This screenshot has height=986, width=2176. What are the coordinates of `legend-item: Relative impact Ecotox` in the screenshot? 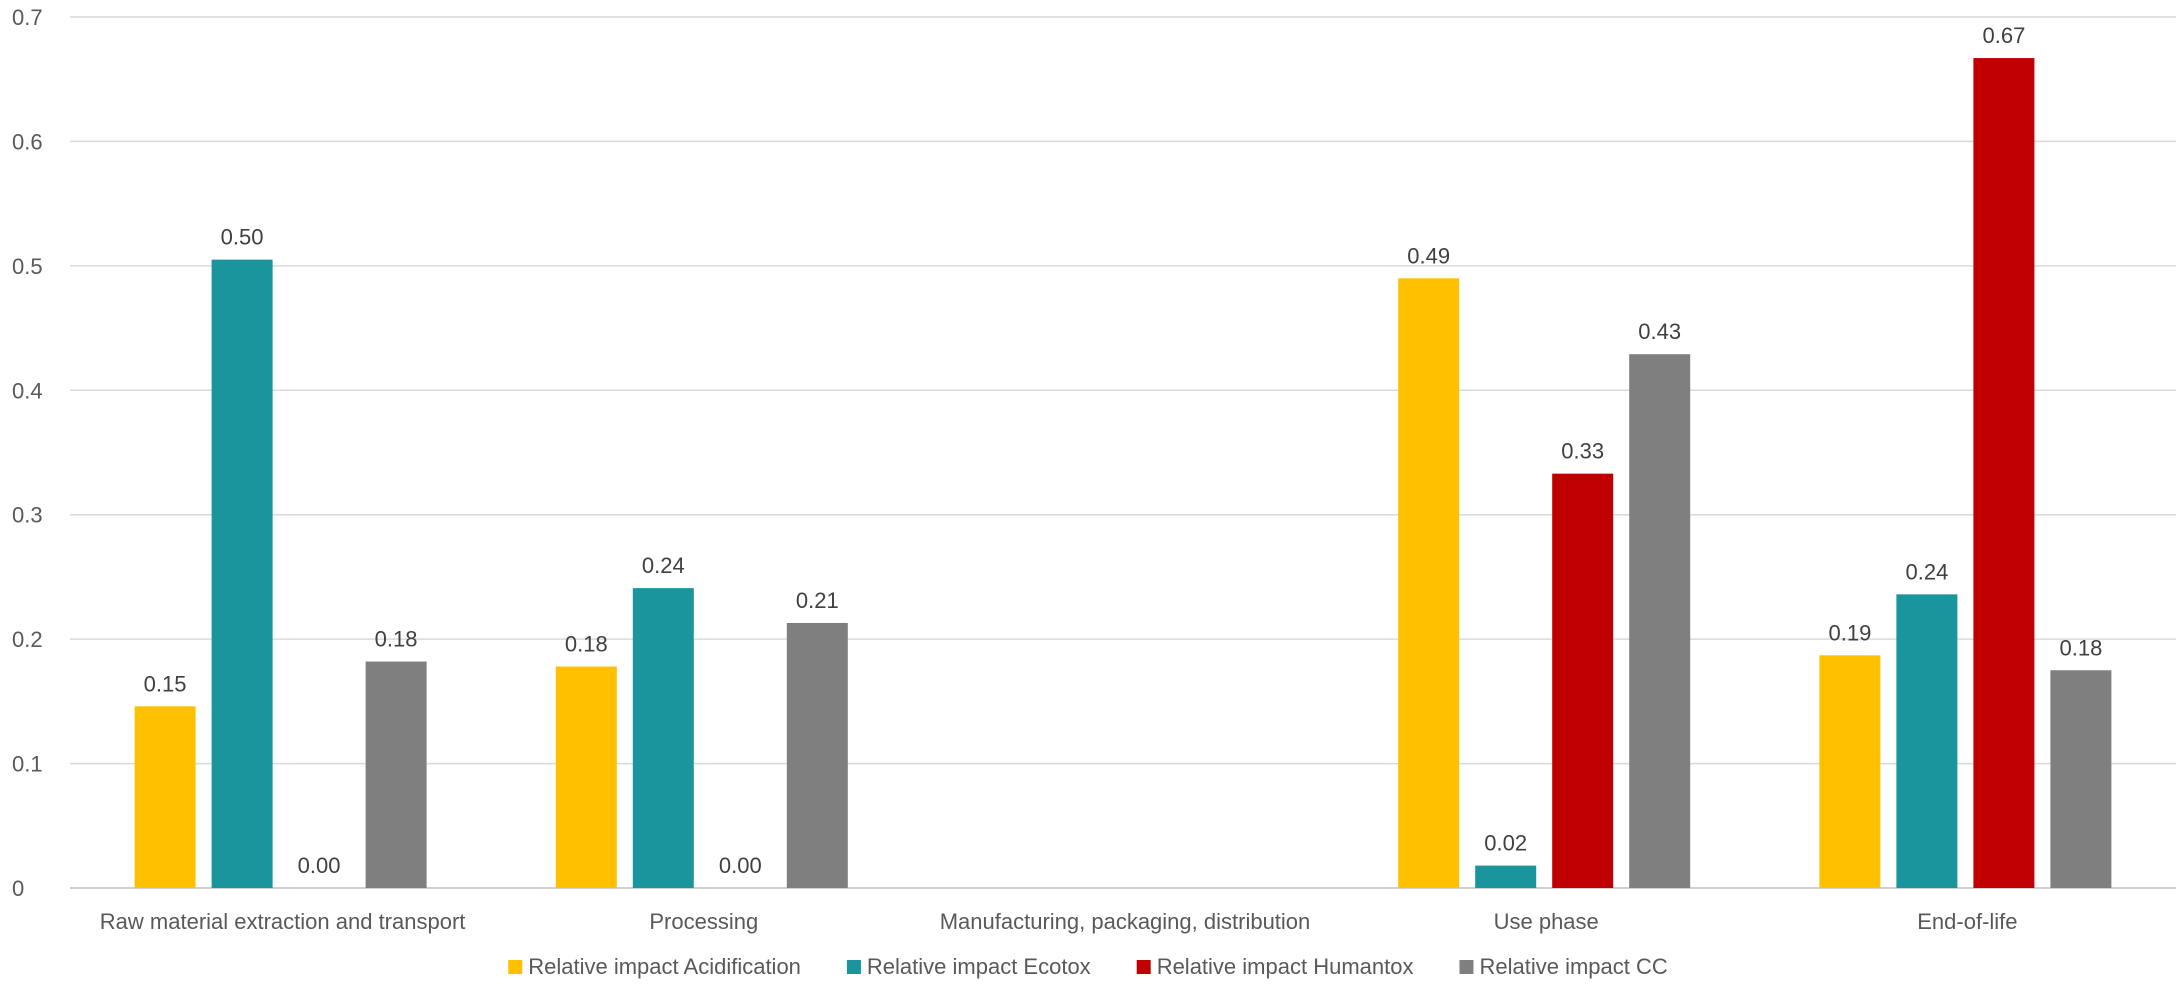 It's located at (968, 966).